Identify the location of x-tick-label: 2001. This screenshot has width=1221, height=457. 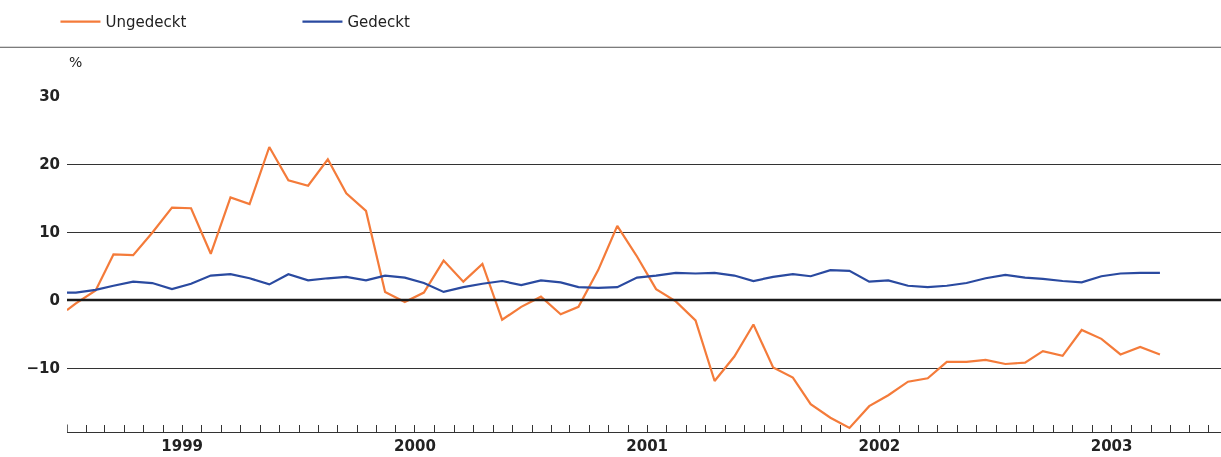
(647, 446).